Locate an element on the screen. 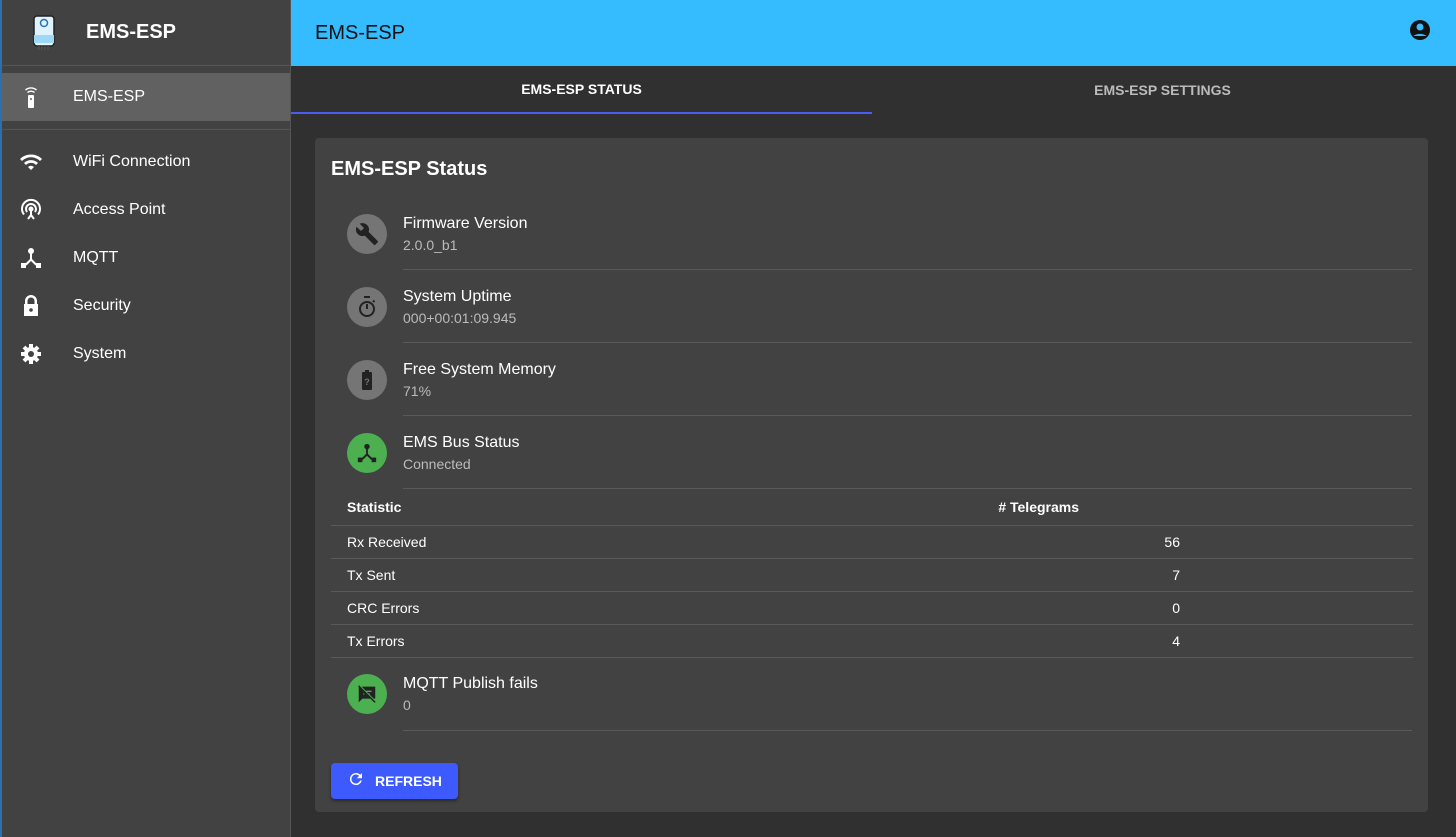  table-header-row: Statistic # Telegrams is located at coordinates (872, 507).